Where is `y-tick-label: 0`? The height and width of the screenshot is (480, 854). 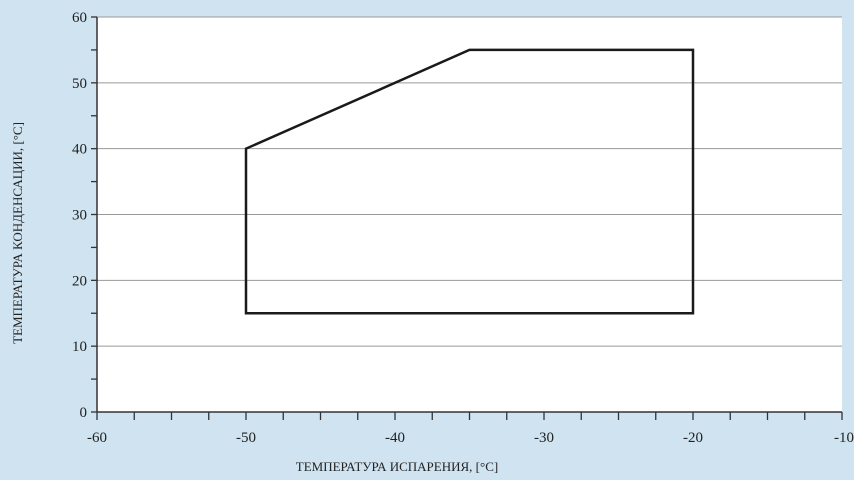
y-tick-label: 0 is located at coordinates (84, 413).